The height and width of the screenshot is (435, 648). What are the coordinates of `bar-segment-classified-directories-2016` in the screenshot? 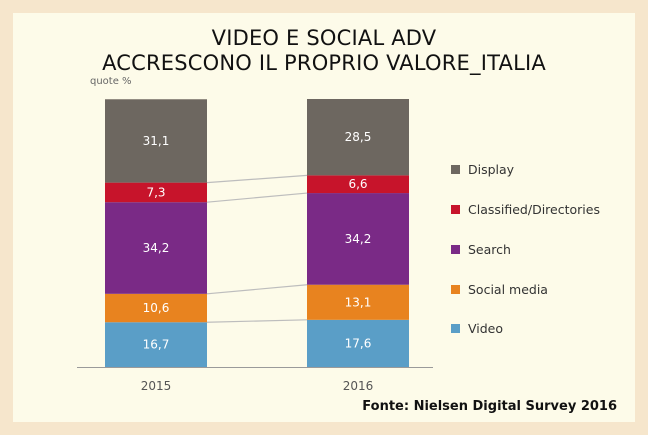 It's located at (358, 184).